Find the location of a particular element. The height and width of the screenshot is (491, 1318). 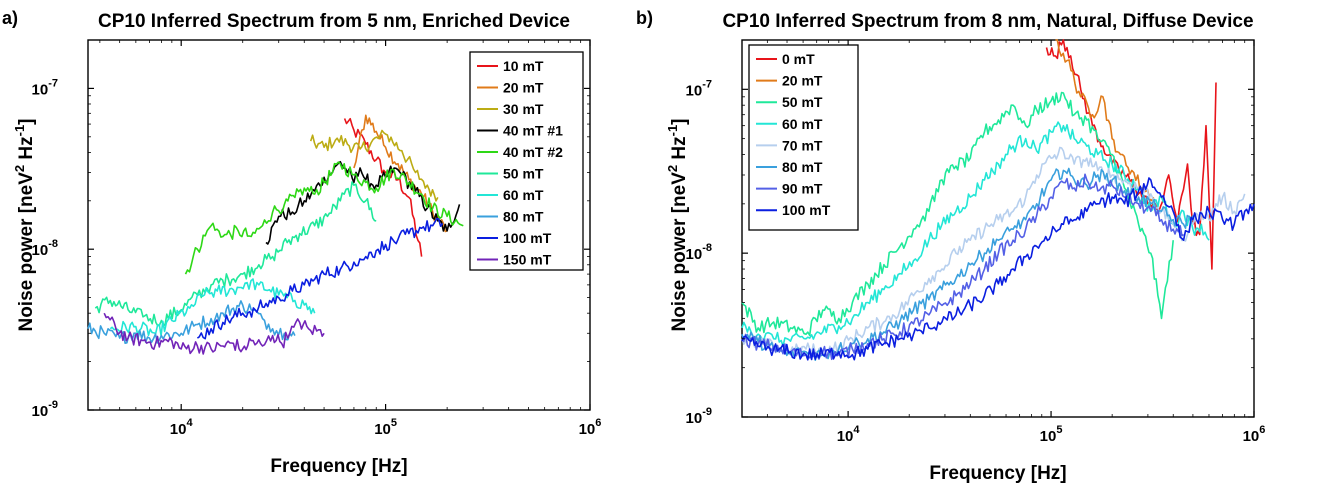

panel-a-series-group is located at coordinates (275, 234).